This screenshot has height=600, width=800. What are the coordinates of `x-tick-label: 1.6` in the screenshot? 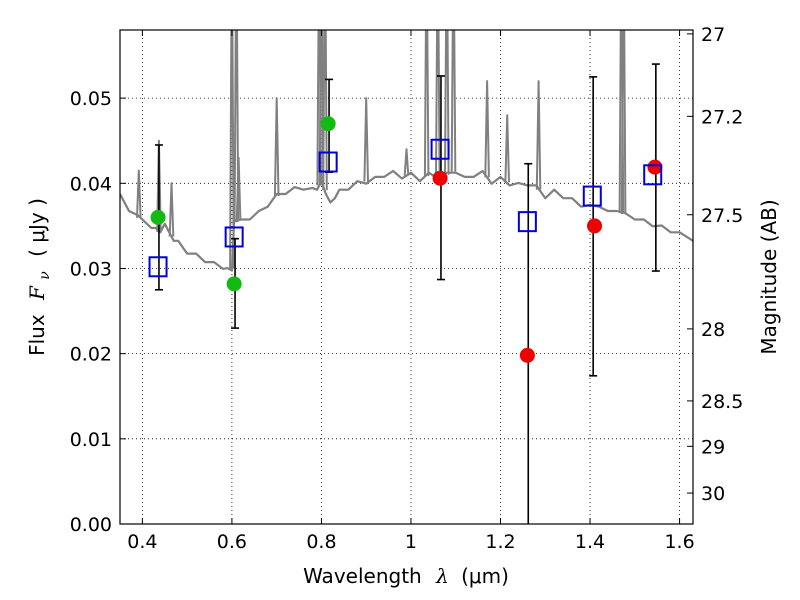 It's located at (679, 542).